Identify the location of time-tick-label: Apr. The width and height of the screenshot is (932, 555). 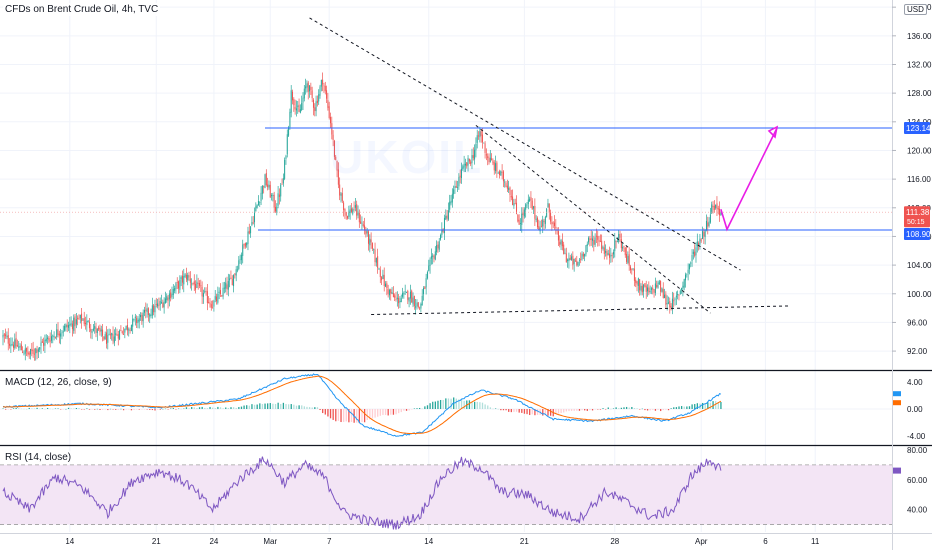
(701, 541).